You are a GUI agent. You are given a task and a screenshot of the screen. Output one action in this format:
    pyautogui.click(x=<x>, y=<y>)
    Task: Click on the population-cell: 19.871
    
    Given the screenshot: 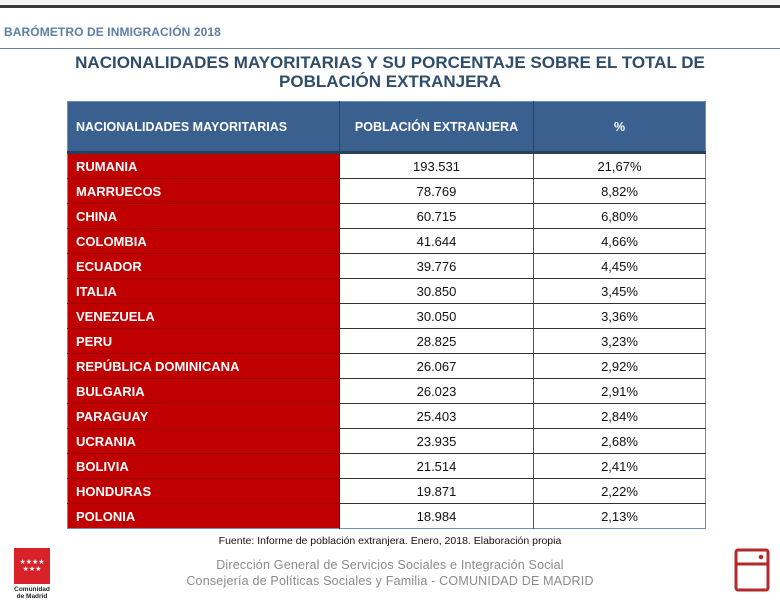 What is the action you would take?
    pyautogui.click(x=436, y=491)
    